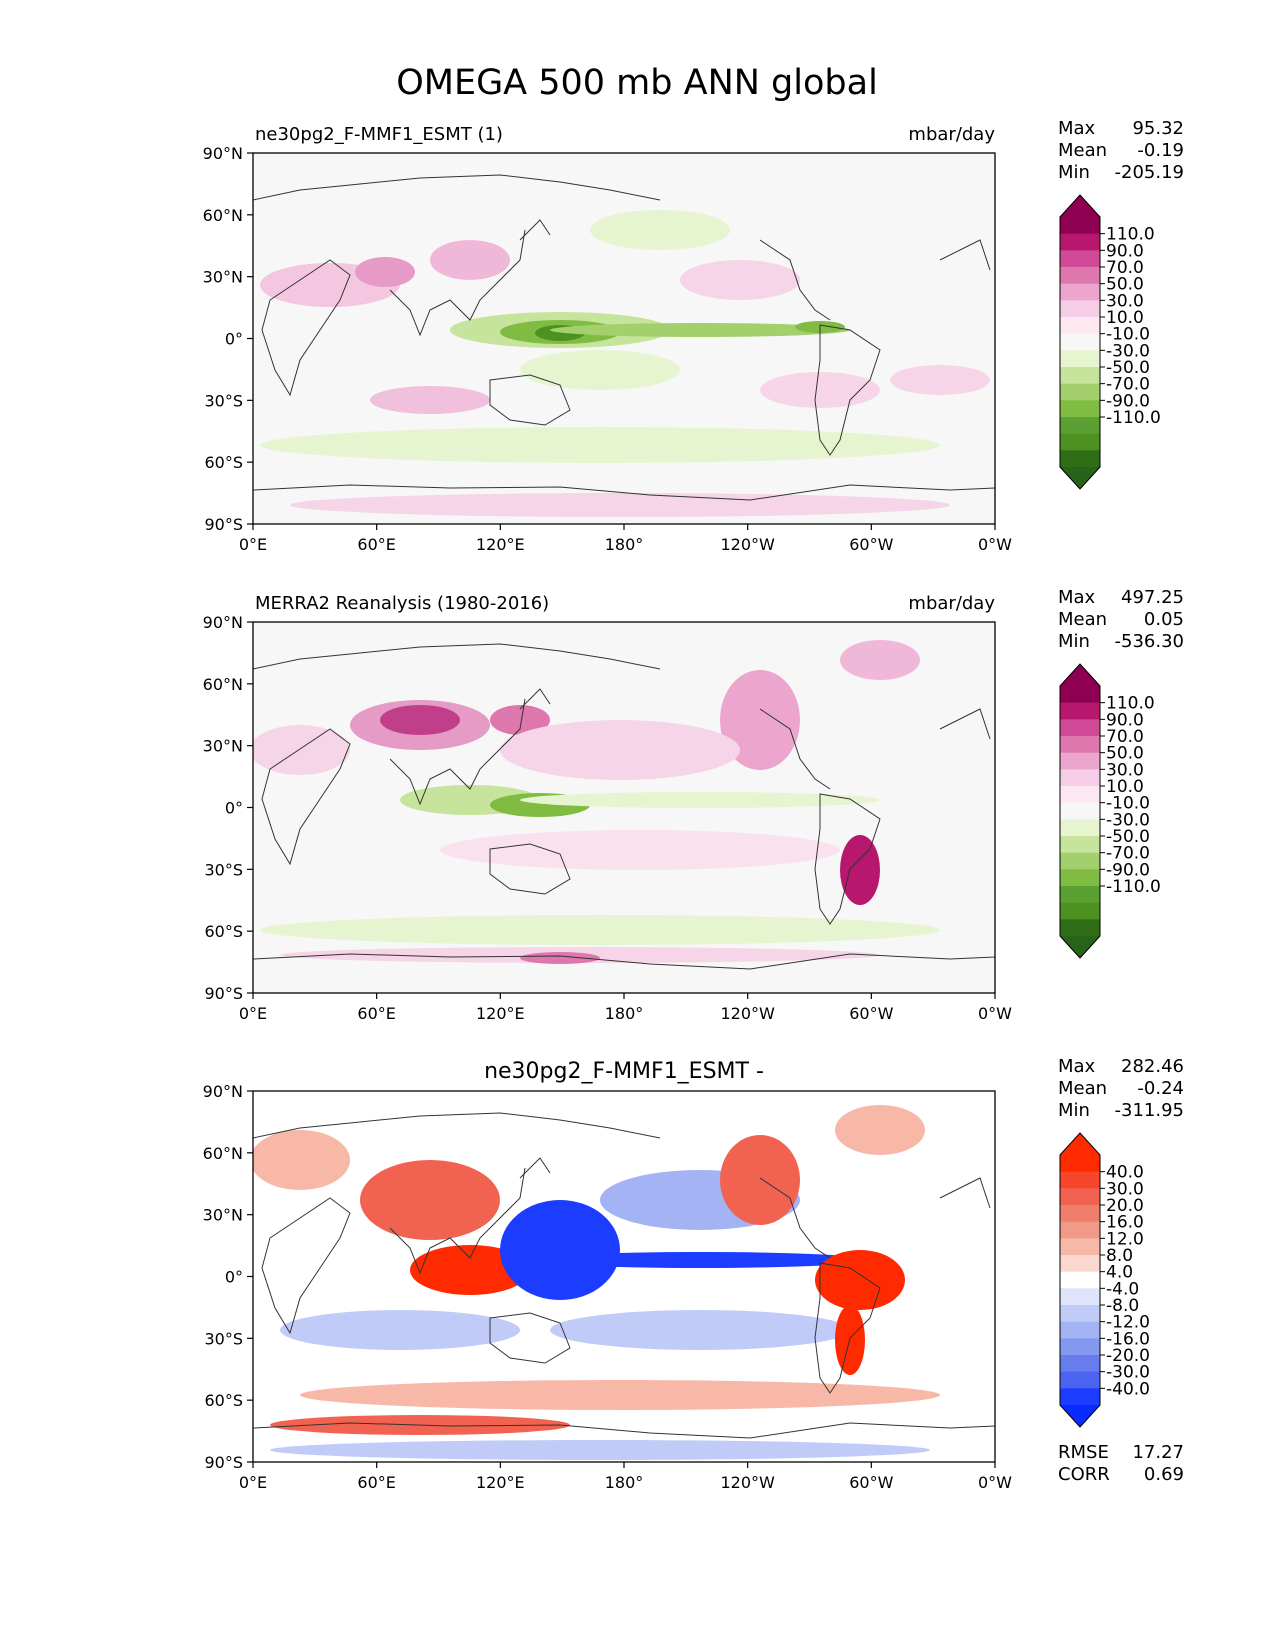 The image size is (1275, 1650). Describe the element at coordinates (500, 1013) in the screenshot. I see `lon-tick-label: 120°E` at that location.